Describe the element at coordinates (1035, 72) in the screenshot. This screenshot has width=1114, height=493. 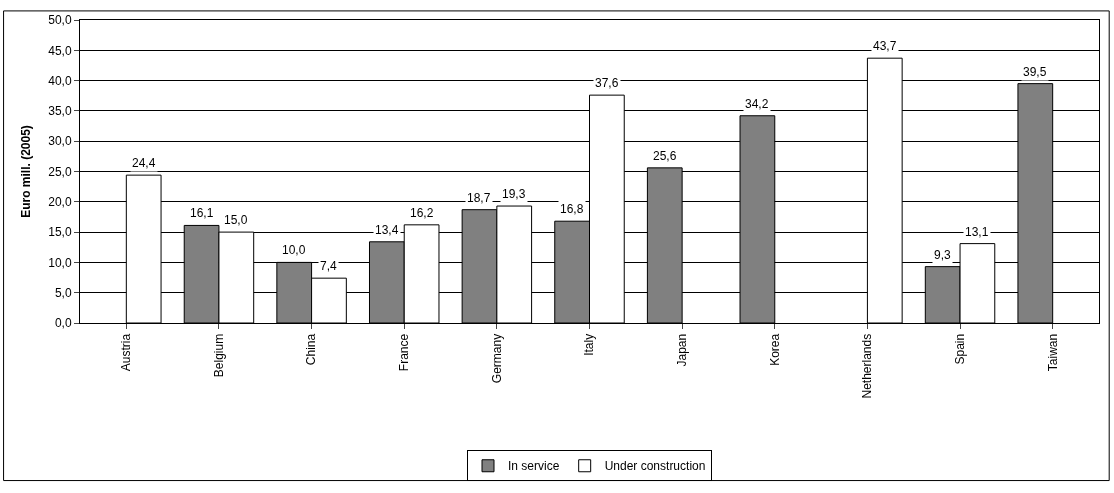
I see `data-label: 39,5` at that location.